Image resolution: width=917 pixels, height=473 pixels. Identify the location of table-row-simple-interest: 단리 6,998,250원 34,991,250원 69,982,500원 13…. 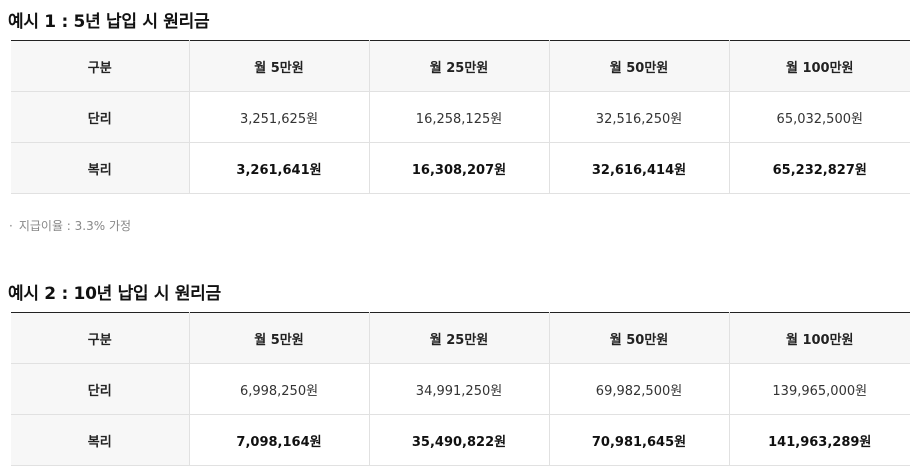
(460, 389).